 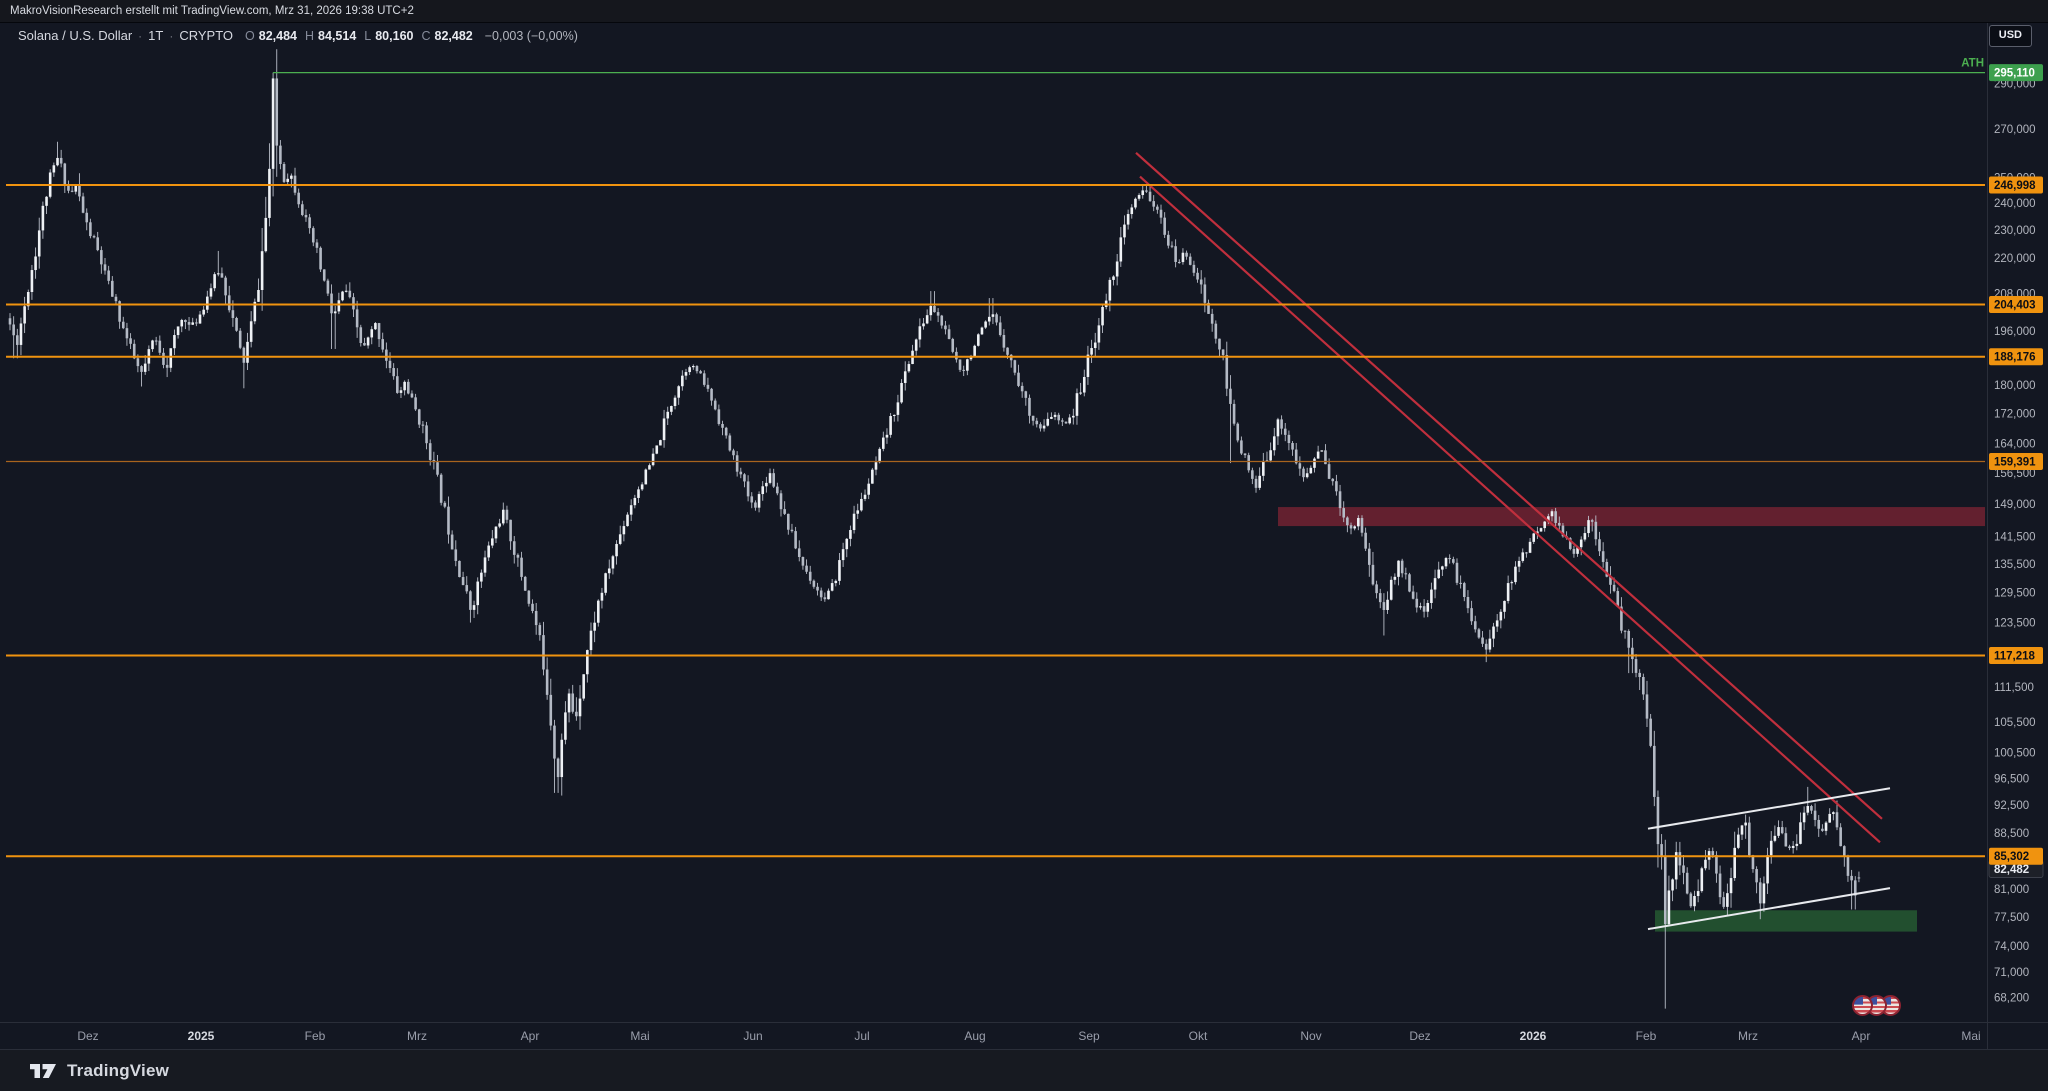 I want to click on price-tick-label: 290,000, so click(x=2015, y=85).